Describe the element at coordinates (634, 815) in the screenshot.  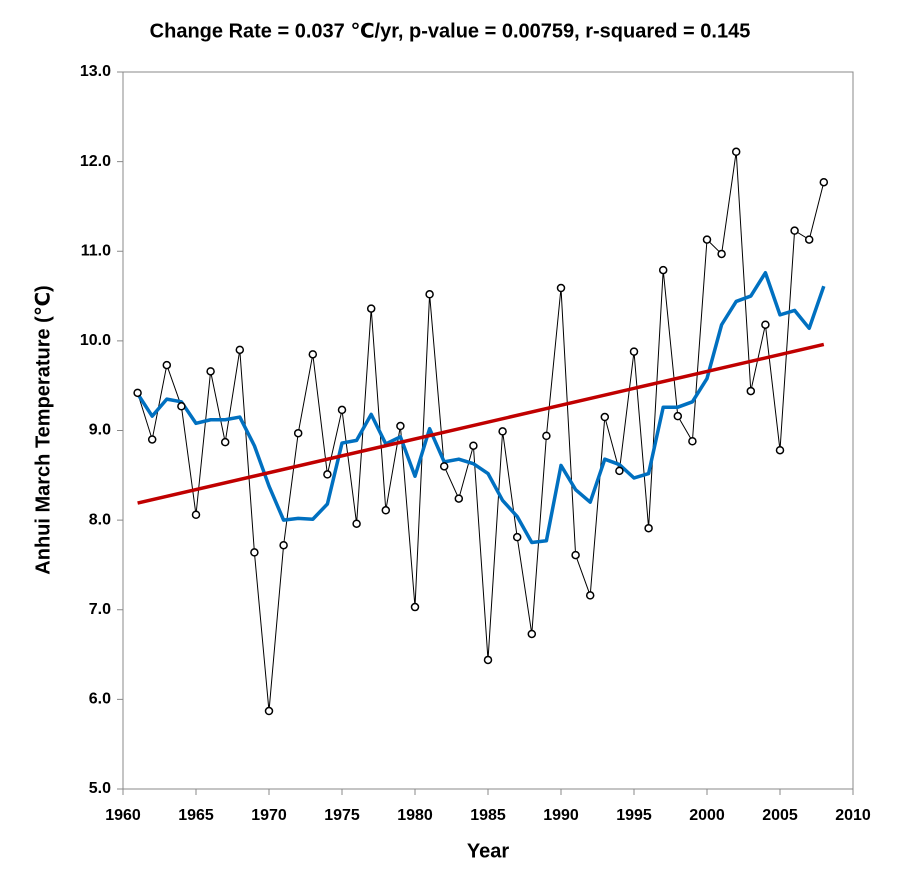
I see `x-tick-label: 1995` at that location.